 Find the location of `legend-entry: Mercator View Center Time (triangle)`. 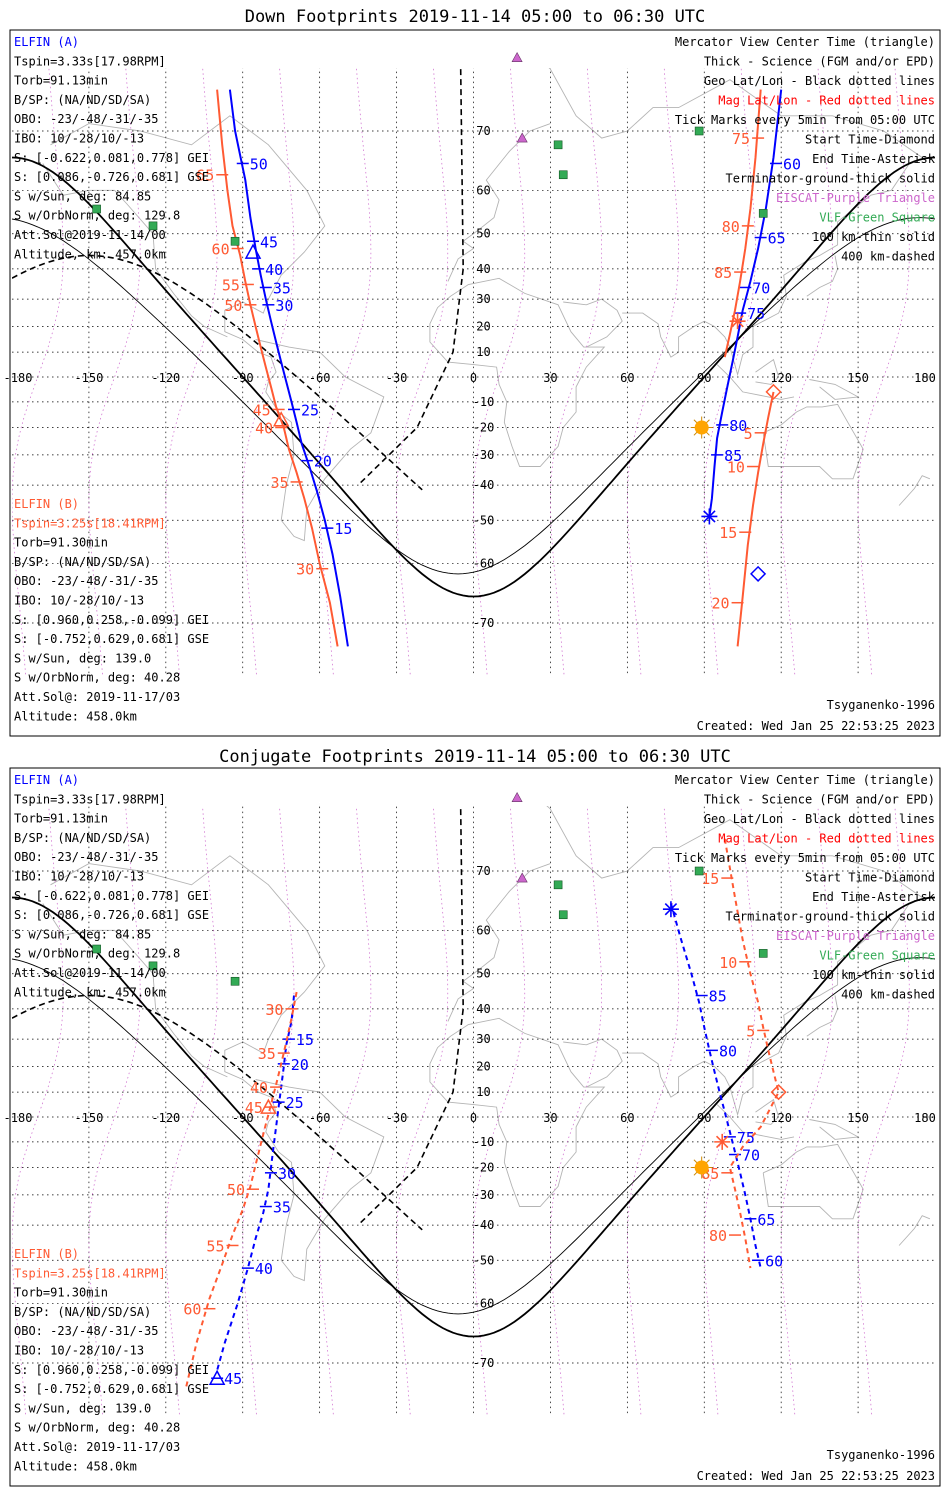

legend-entry: Mercator View Center Time (triangle) is located at coordinates (805, 780).